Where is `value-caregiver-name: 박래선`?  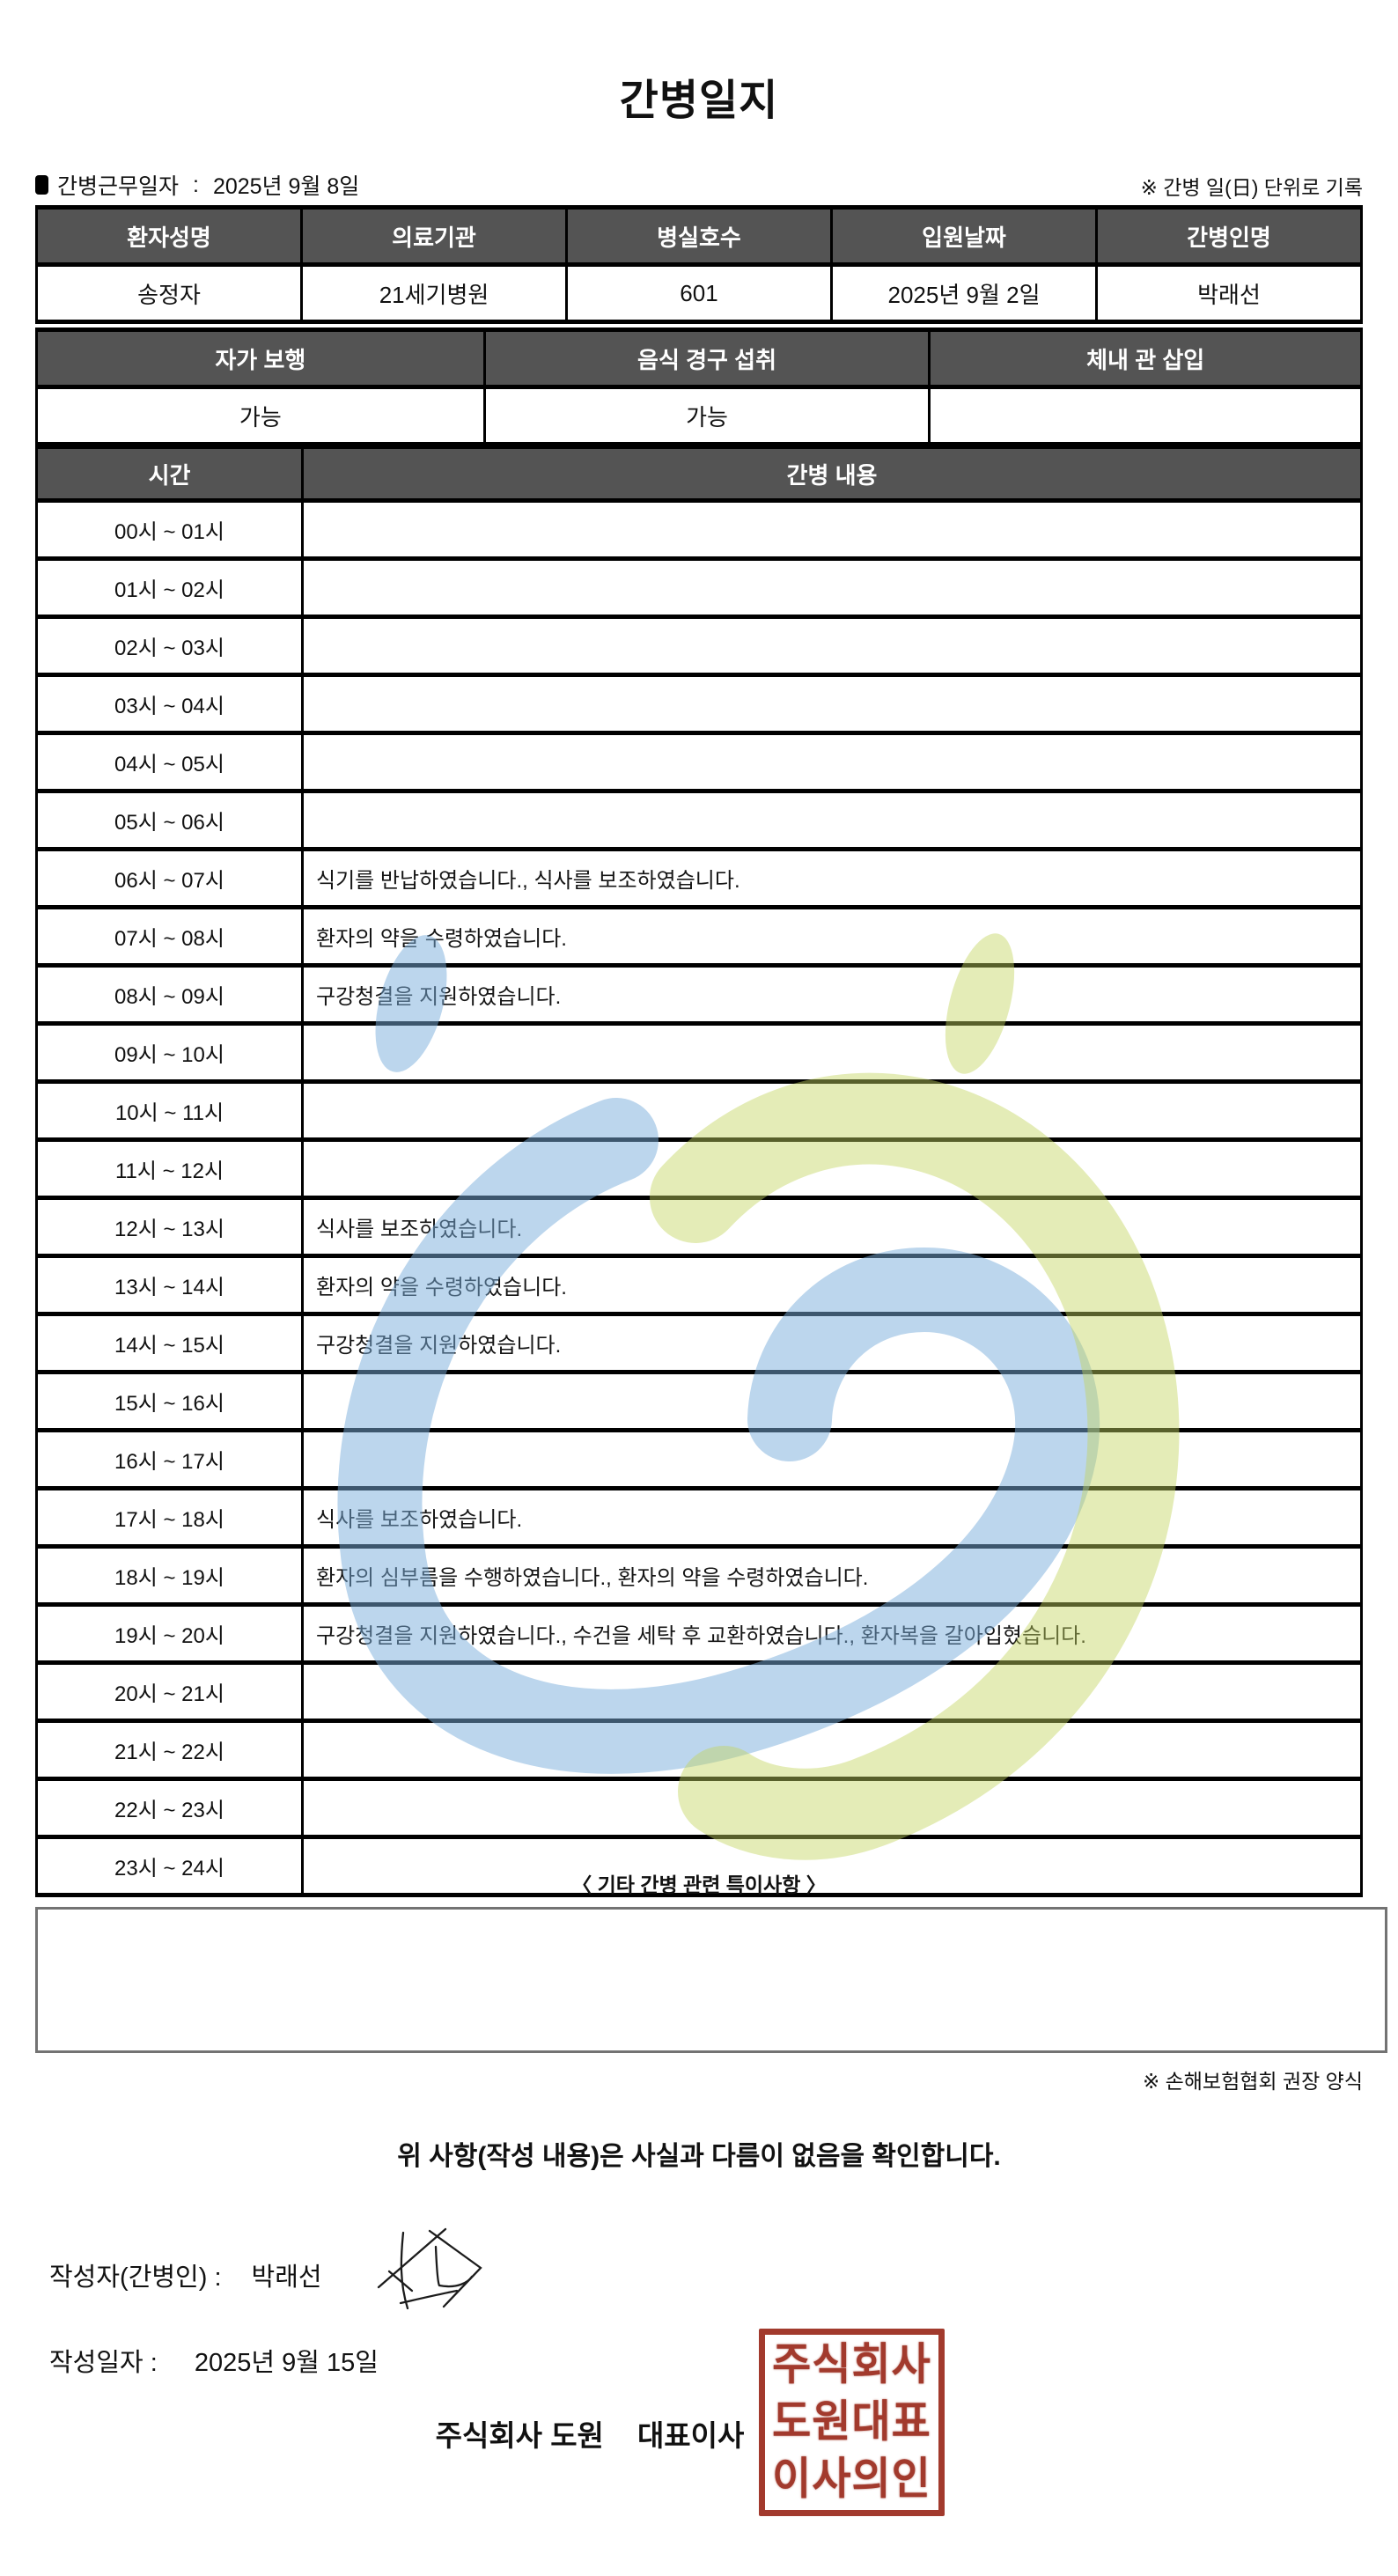
value-caregiver-name: 박래선 is located at coordinates (1229, 293).